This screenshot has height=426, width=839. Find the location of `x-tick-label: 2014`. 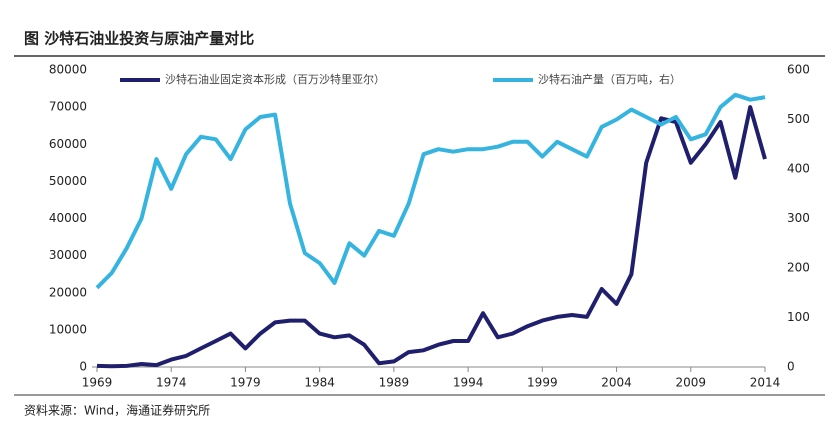

x-tick-label: 2014 is located at coordinates (765, 383).